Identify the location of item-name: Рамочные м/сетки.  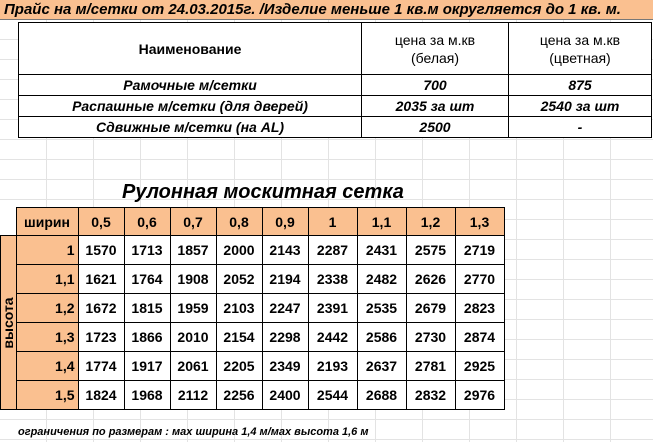
(190, 85).